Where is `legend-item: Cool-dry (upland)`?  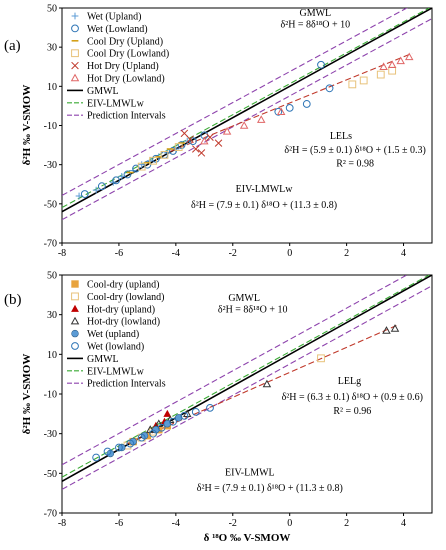
legend-item: Cool-dry (upland) is located at coordinates (115, 285).